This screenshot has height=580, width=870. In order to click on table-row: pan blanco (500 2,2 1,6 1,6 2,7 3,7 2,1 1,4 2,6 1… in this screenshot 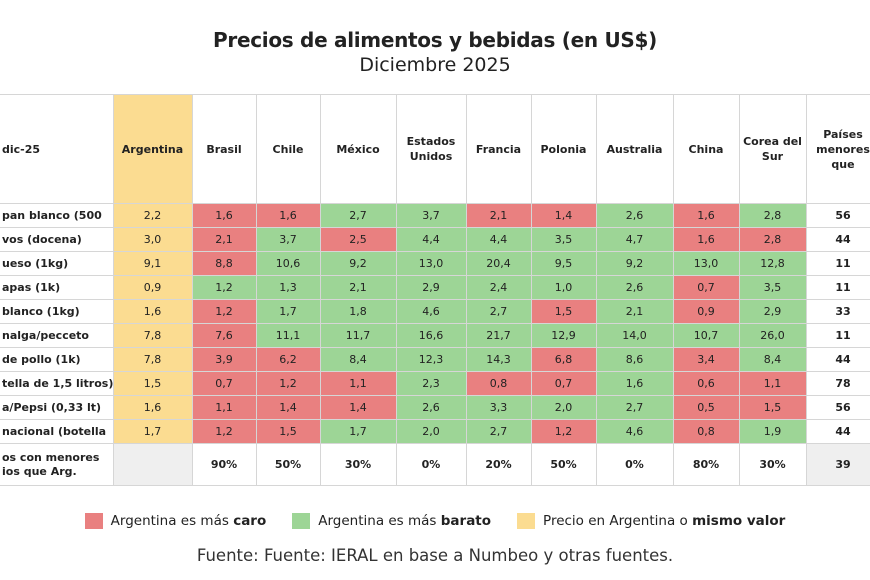, I will do `click(435, 215)`.